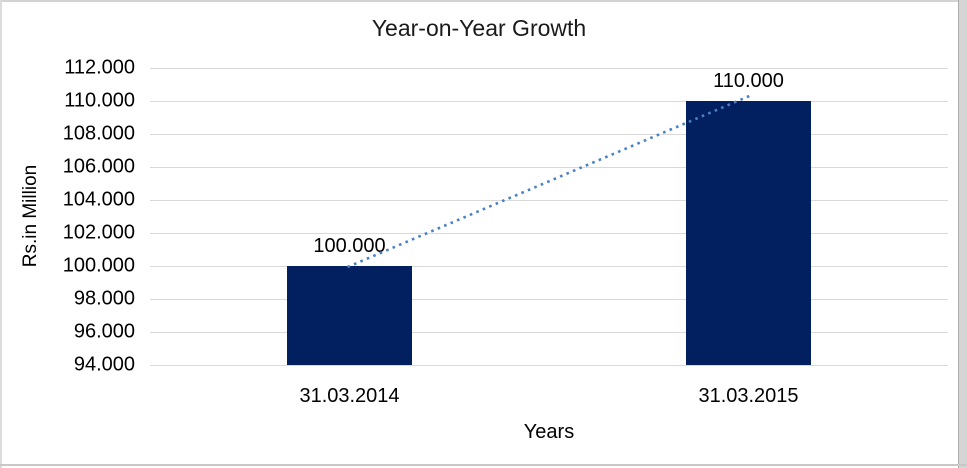  What do you see at coordinates (349, 246) in the screenshot?
I see `bar-value-label: 100.000` at bounding box center [349, 246].